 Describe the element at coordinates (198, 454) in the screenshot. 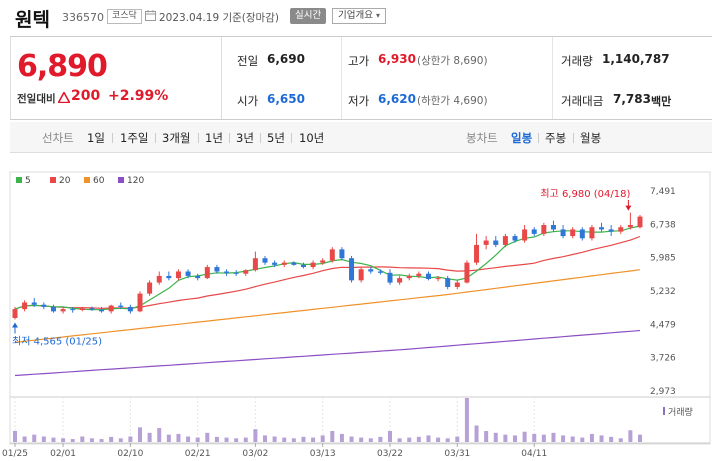

I see `x-tick-label: 02/21` at that location.